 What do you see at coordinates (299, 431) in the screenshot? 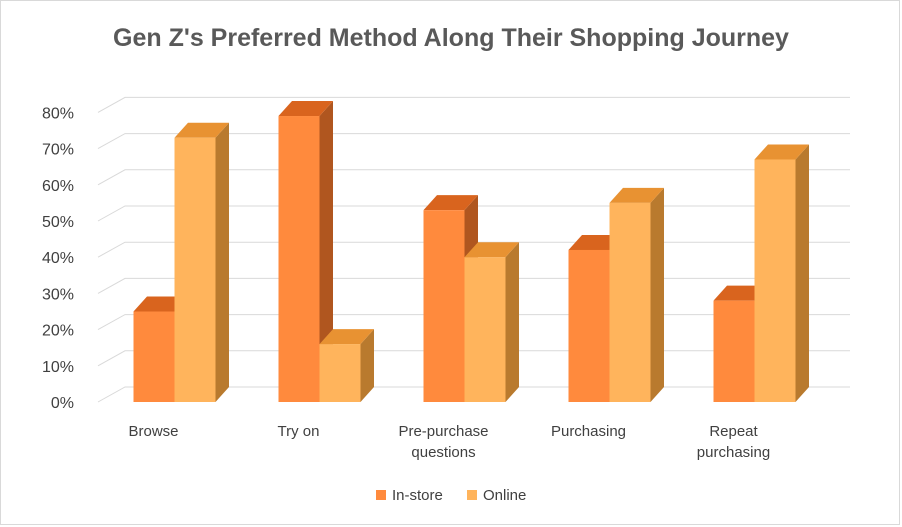
I see `x-tick-label: Try on` at bounding box center [299, 431].